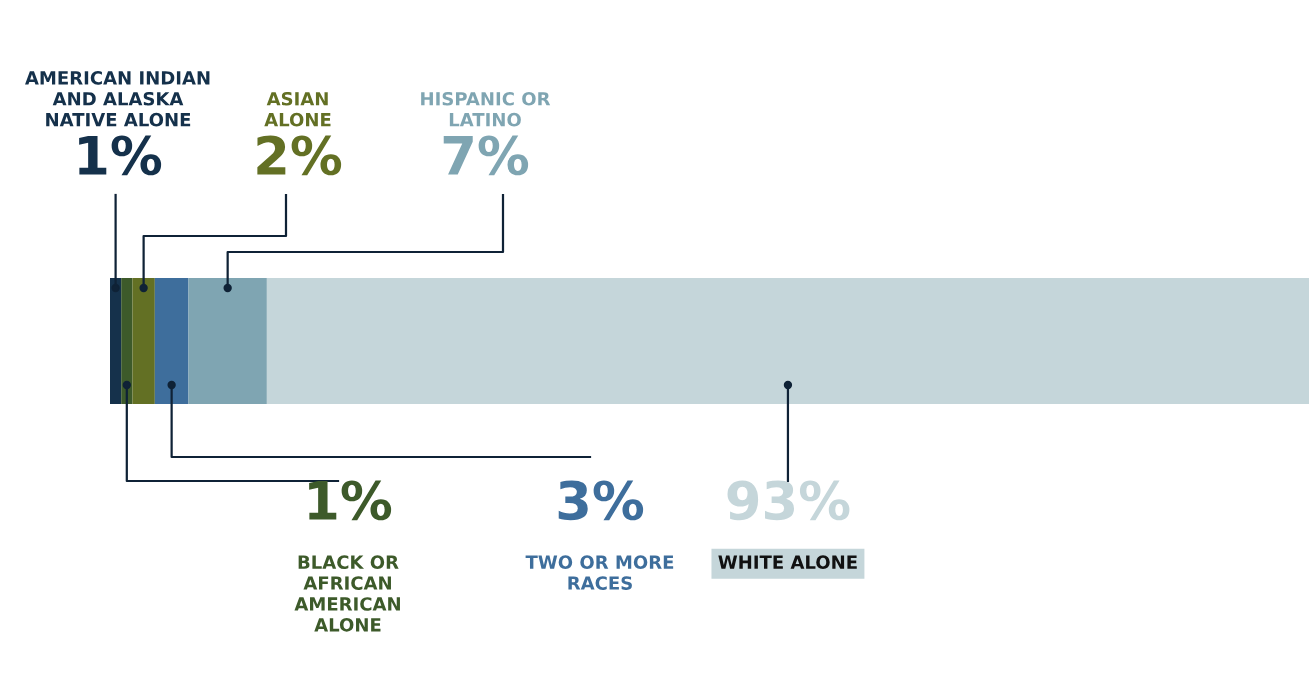 The width and height of the screenshot is (1309, 677). What do you see at coordinates (299, 155) in the screenshot?
I see `data-label: 2%` at bounding box center [299, 155].